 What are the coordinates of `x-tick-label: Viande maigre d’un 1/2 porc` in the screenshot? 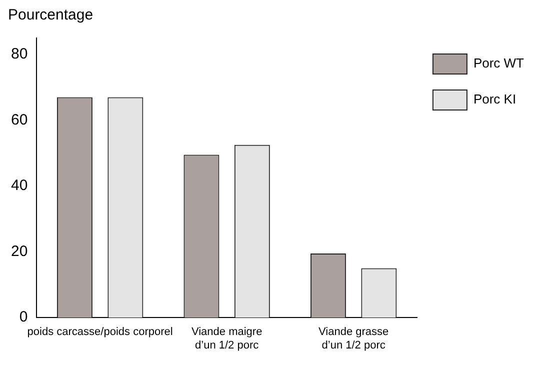 It's located at (226, 339).